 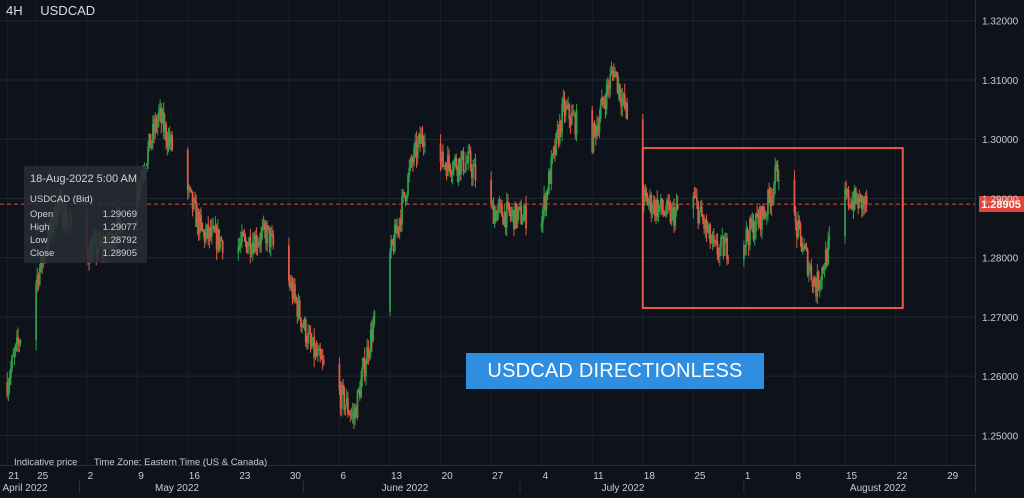 I want to click on current-price-value: 1.28905, so click(x=1001, y=205).